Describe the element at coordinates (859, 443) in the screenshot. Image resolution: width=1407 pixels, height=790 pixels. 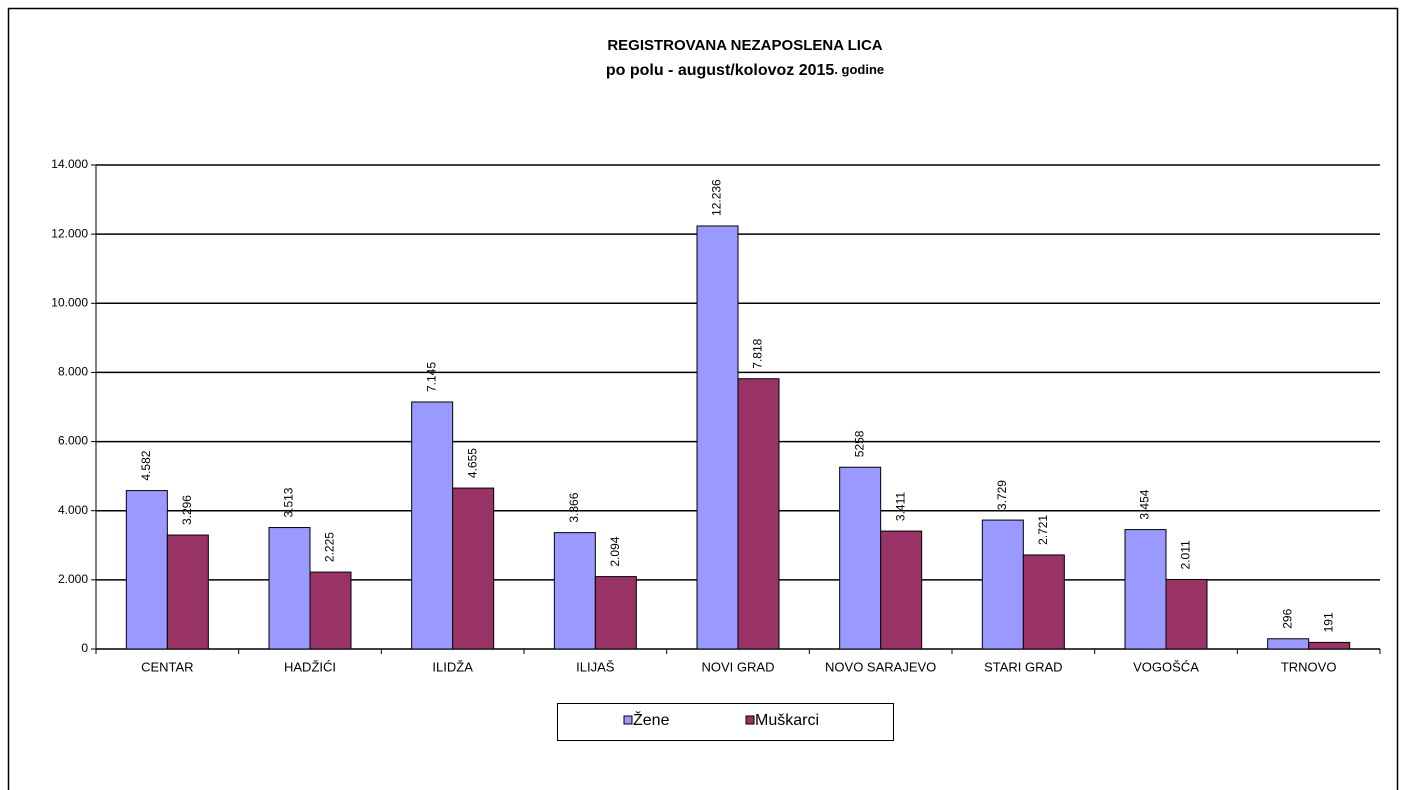
I see `value-label: 5258` at that location.